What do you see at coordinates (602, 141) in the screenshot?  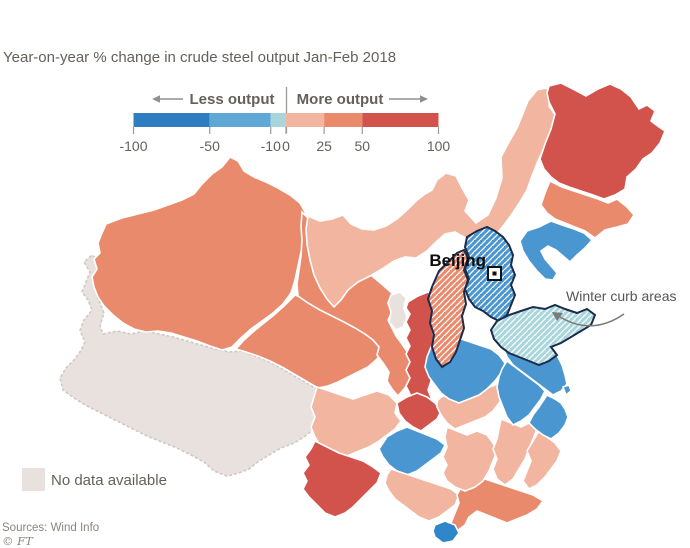 I see `province-heilongjiang` at bounding box center [602, 141].